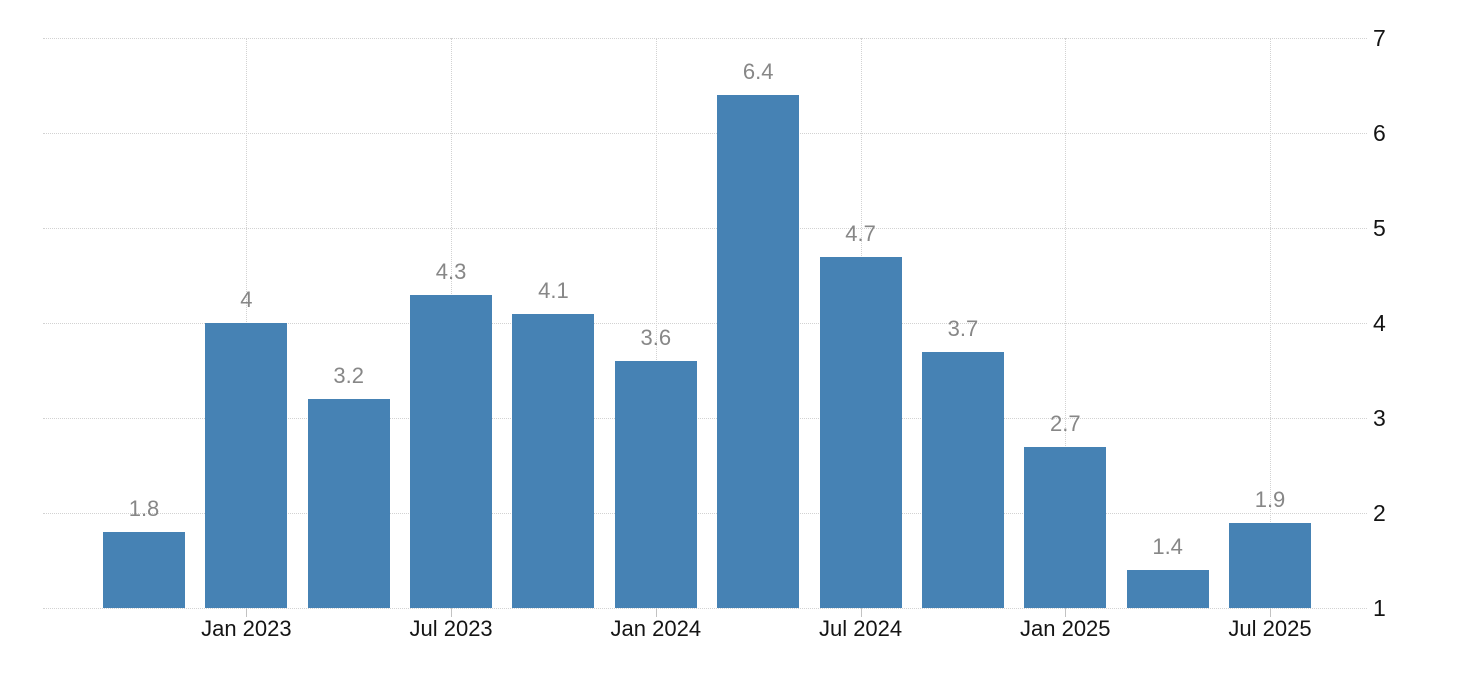 This screenshot has height=680, width=1460. I want to click on x-axis-tick-label: Jul 2023, so click(451, 628).